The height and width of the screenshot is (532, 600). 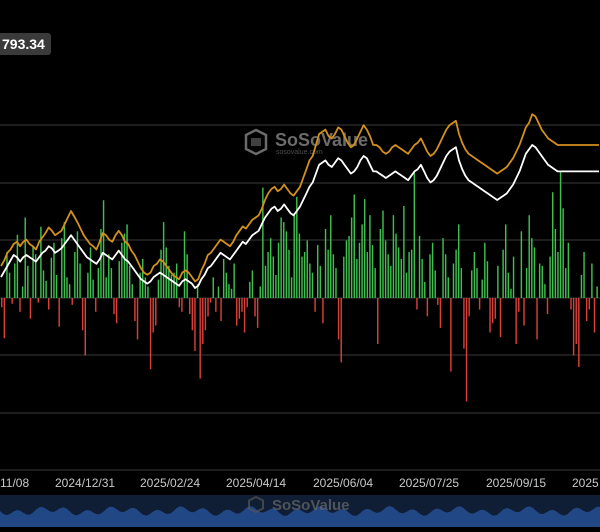 What do you see at coordinates (429, 483) in the screenshot?
I see `x-tick-label: 2025/07/25` at bounding box center [429, 483].